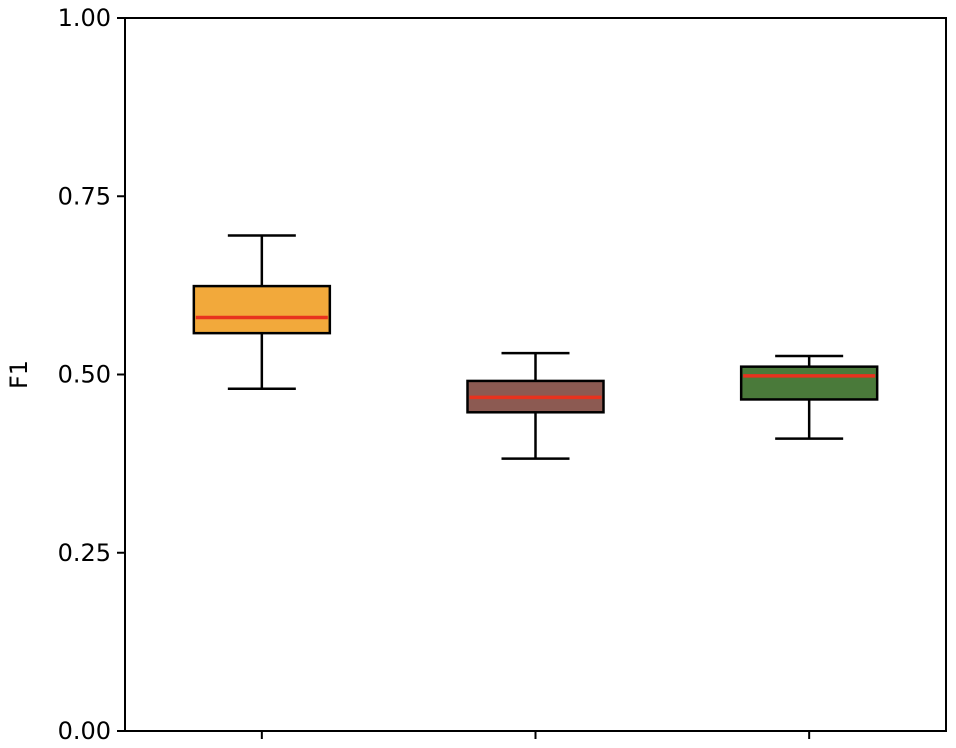 Image resolution: width=956 pixels, height=748 pixels. Describe the element at coordinates (535, 735) in the screenshot. I see `x-axis` at that location.